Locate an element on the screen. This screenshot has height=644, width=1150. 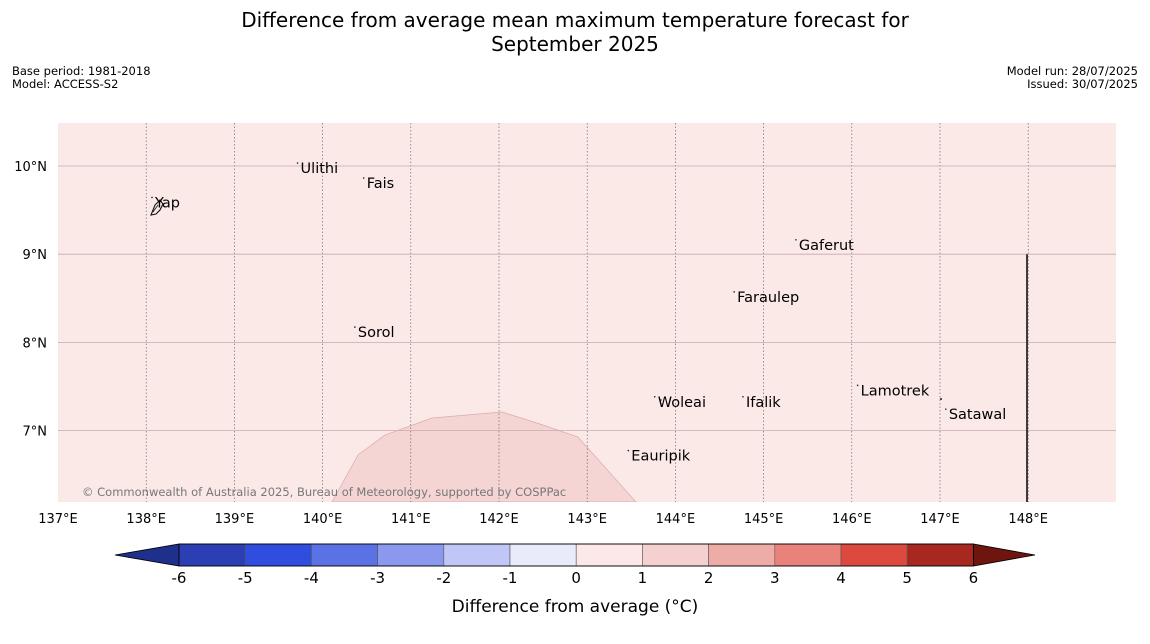
lon-tick-label: 139°E is located at coordinates (235, 519).